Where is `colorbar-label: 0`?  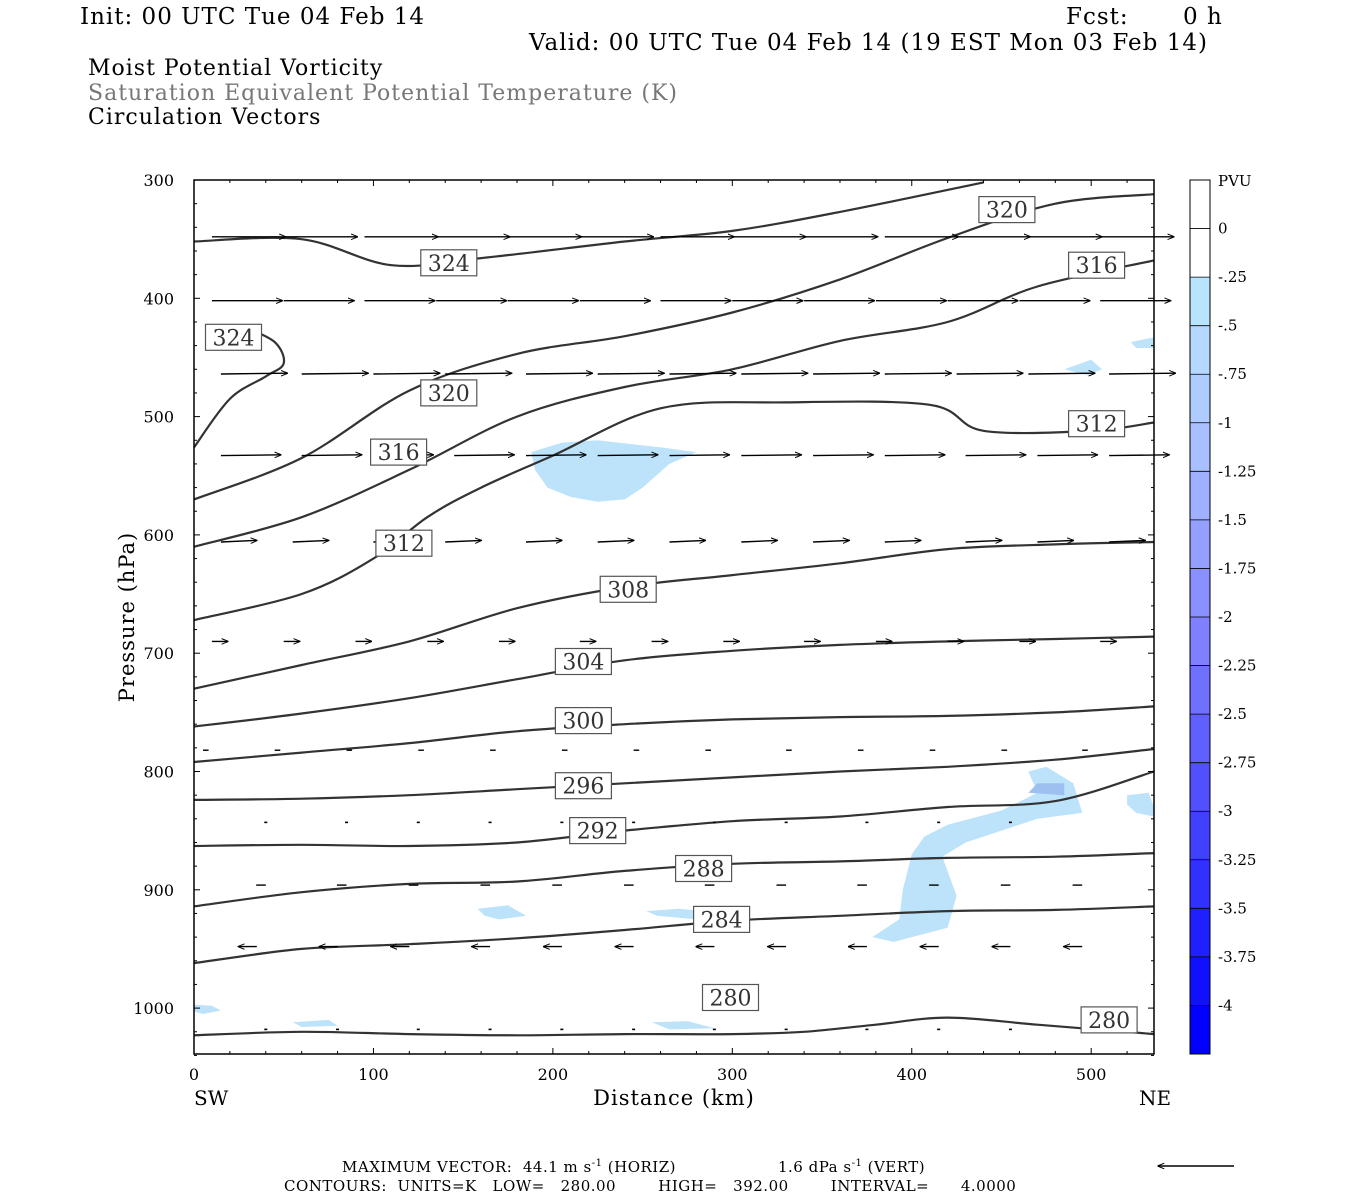
colorbar-label: 0 is located at coordinates (1223, 229).